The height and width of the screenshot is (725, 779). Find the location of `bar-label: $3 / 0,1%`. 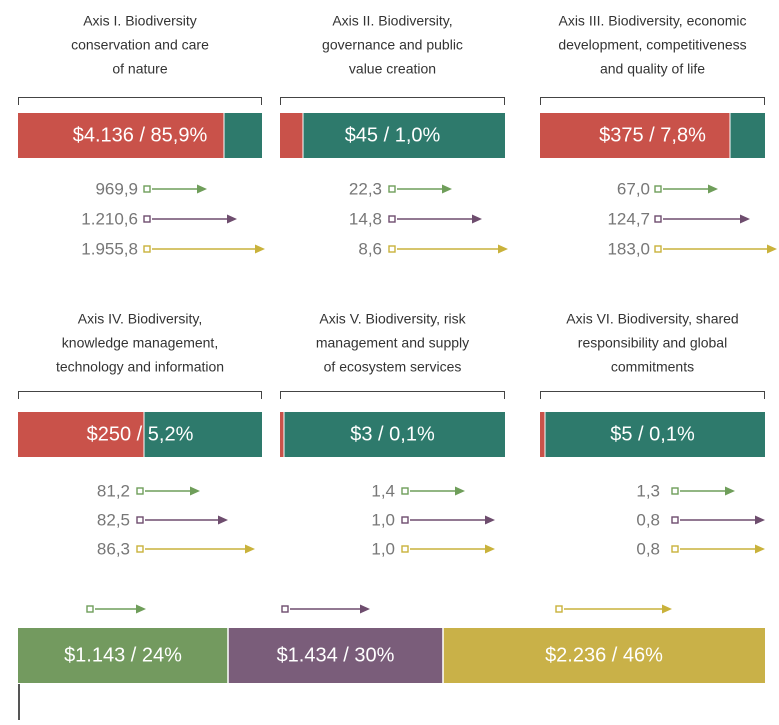

bar-label: $3 / 0,1% is located at coordinates (392, 434).